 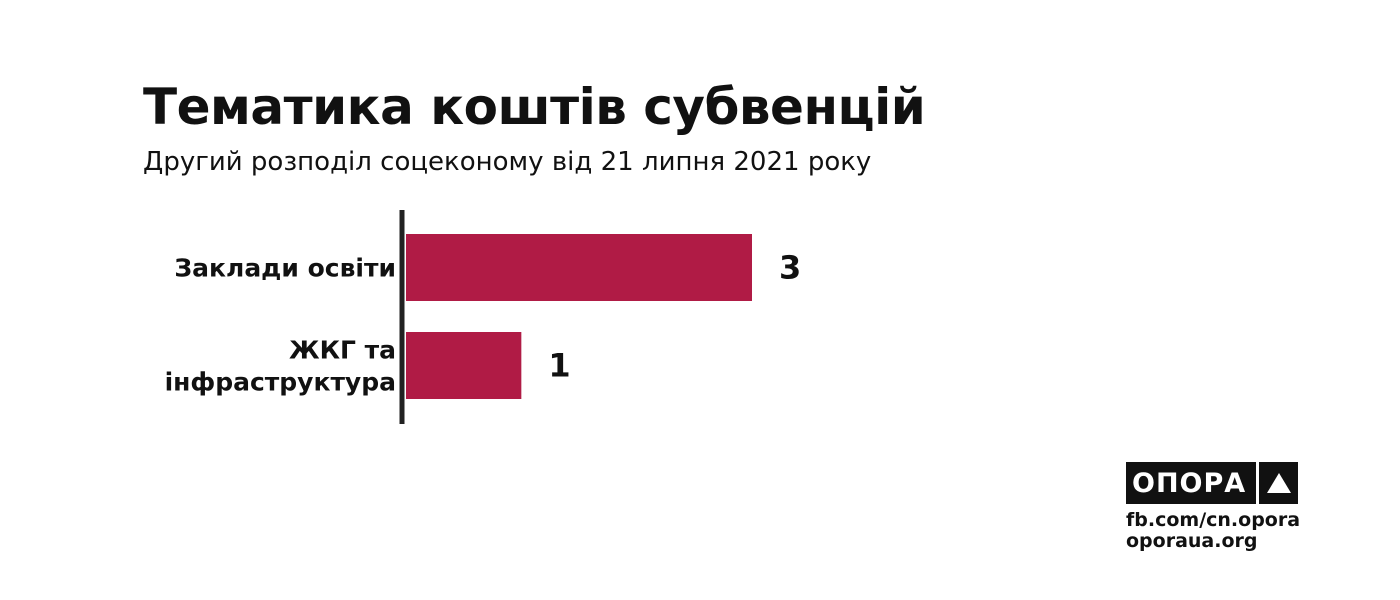 What do you see at coordinates (790, 268) in the screenshot?
I see `value-label-0: 3` at bounding box center [790, 268].